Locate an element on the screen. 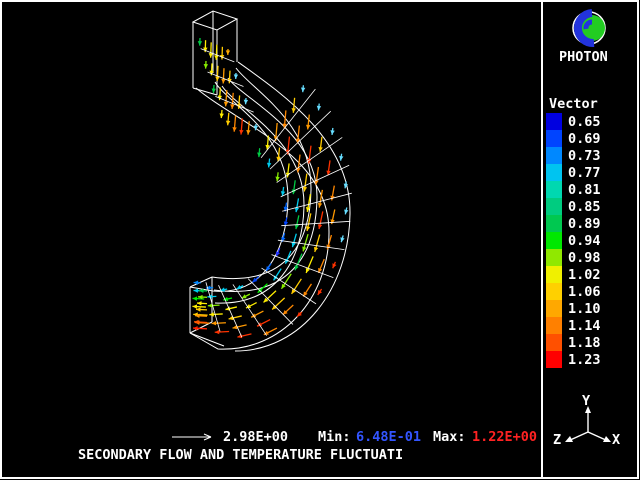 The image size is (640, 480). reference-arrow is located at coordinates (192, 437).